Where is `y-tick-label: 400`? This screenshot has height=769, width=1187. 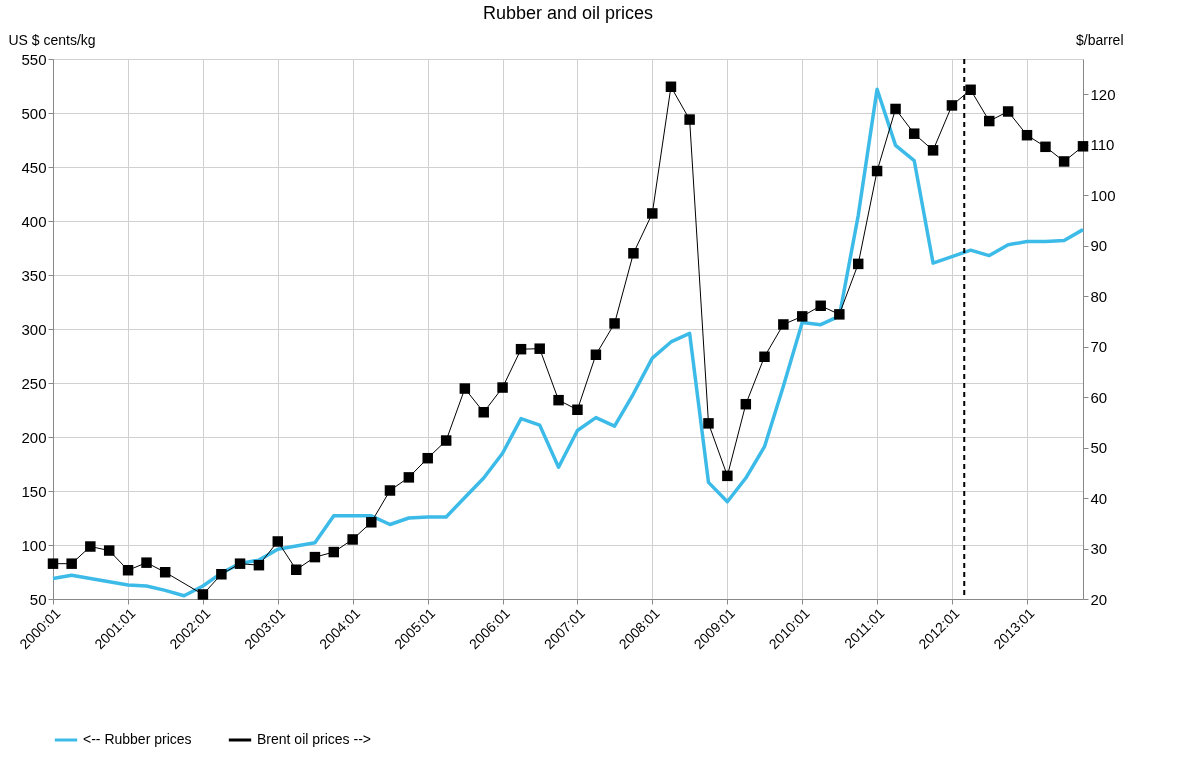 y-tick-label: 400 is located at coordinates (34, 221).